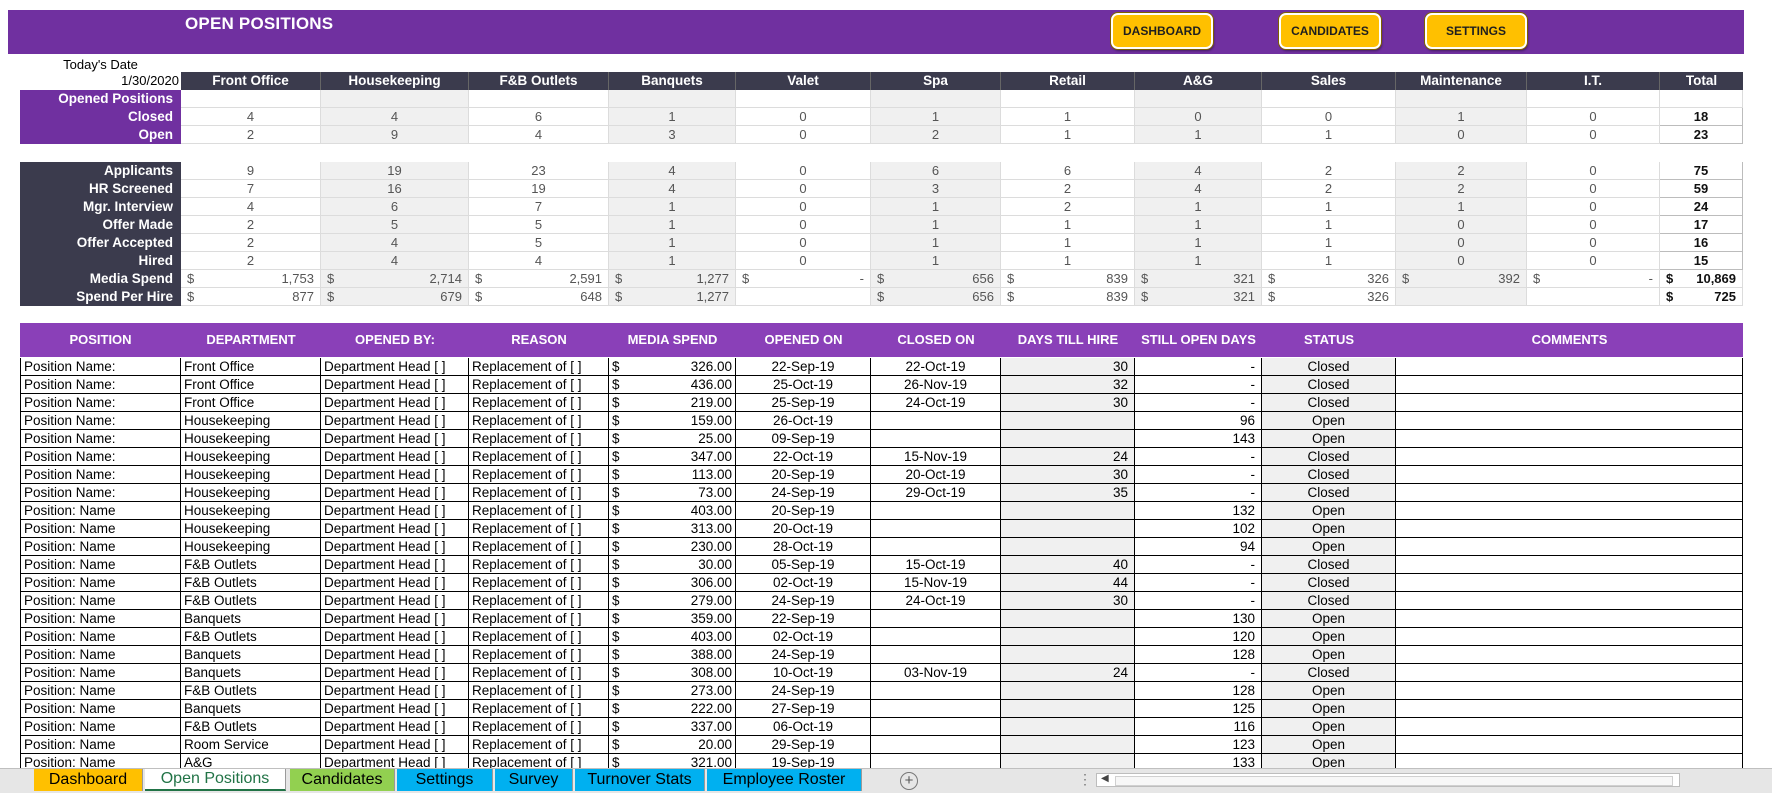 The width and height of the screenshot is (1772, 793). I want to click on table-cell-still-open-days: 133, so click(1198, 761).